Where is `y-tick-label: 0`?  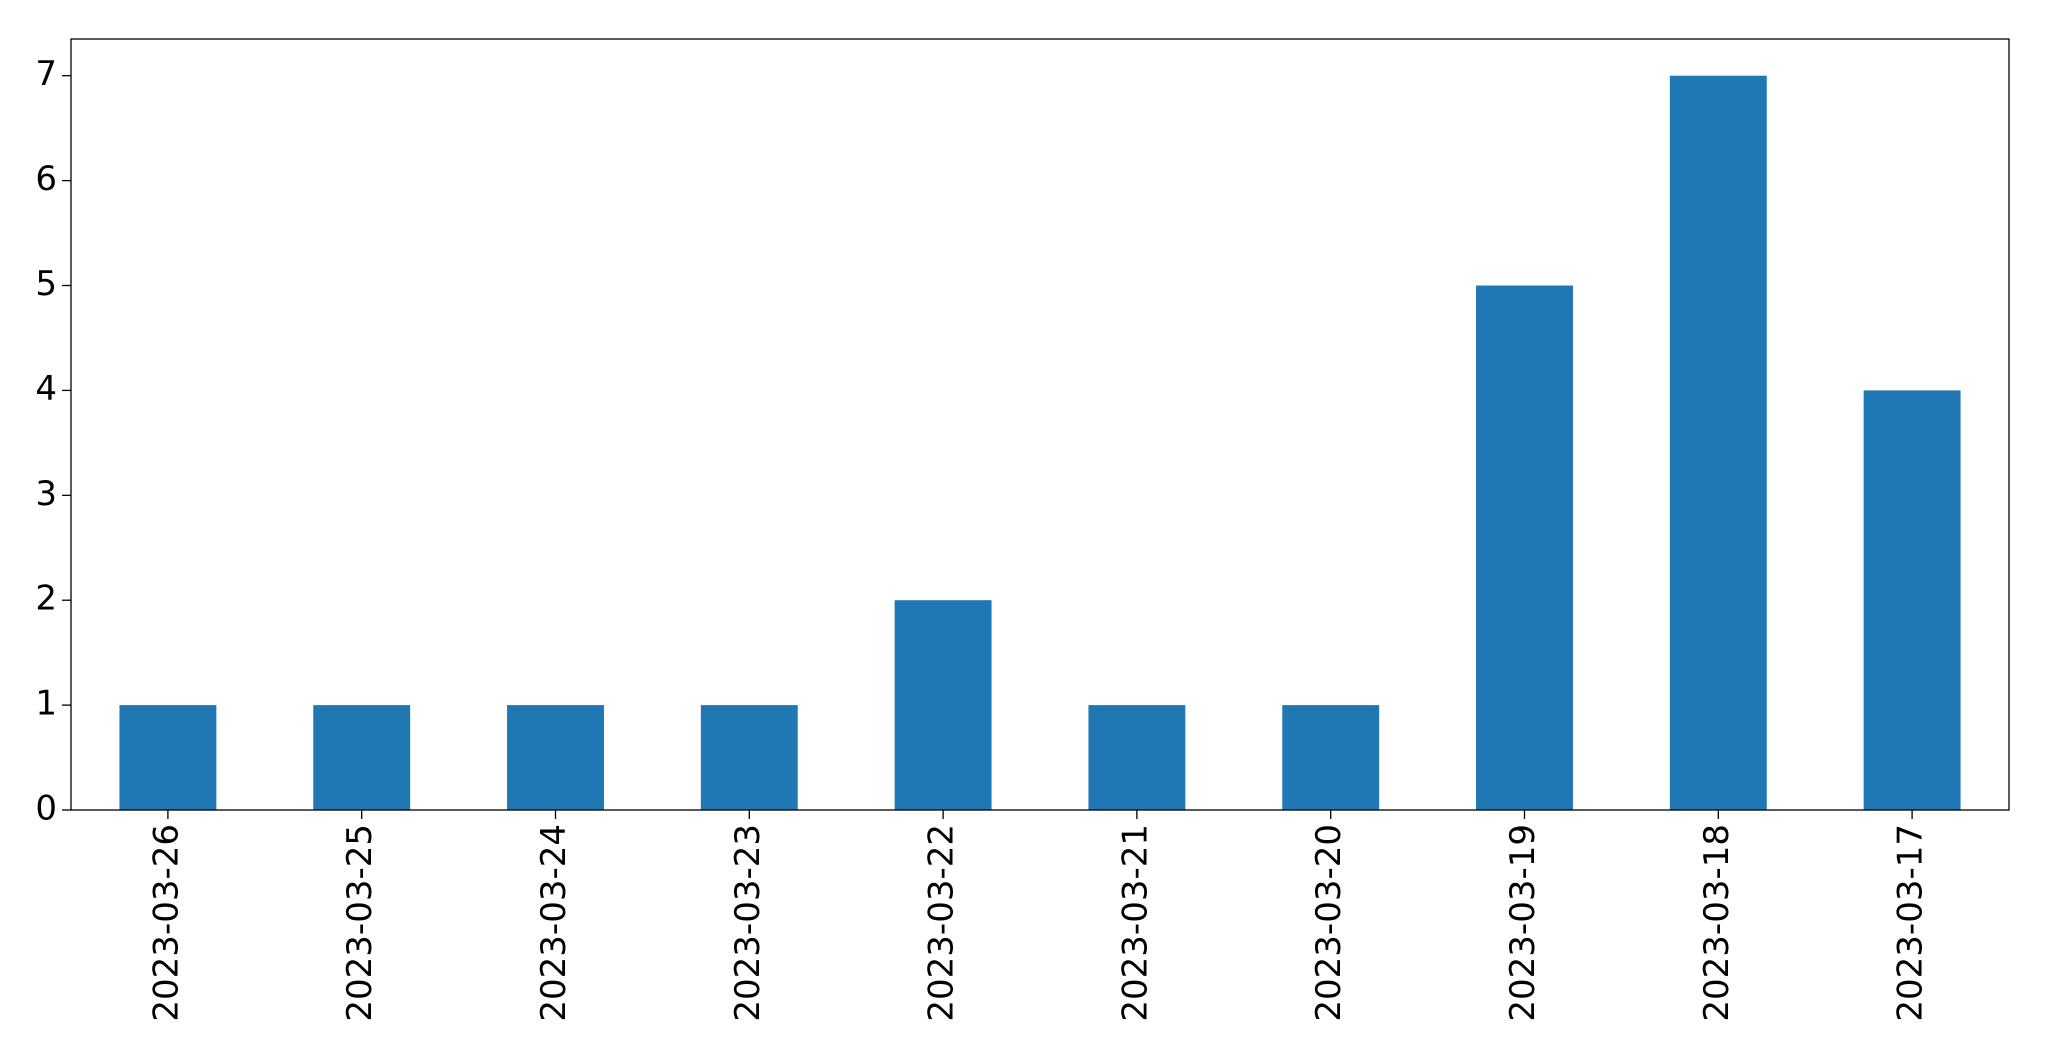 y-tick-label: 0 is located at coordinates (46, 809).